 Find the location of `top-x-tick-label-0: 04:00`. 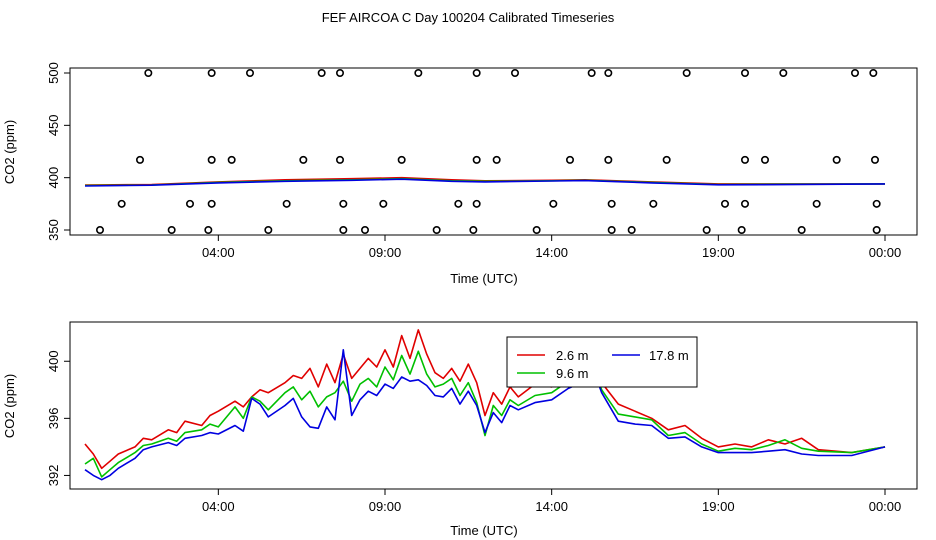

top-x-tick-label-0: 04:00 is located at coordinates (218, 252).